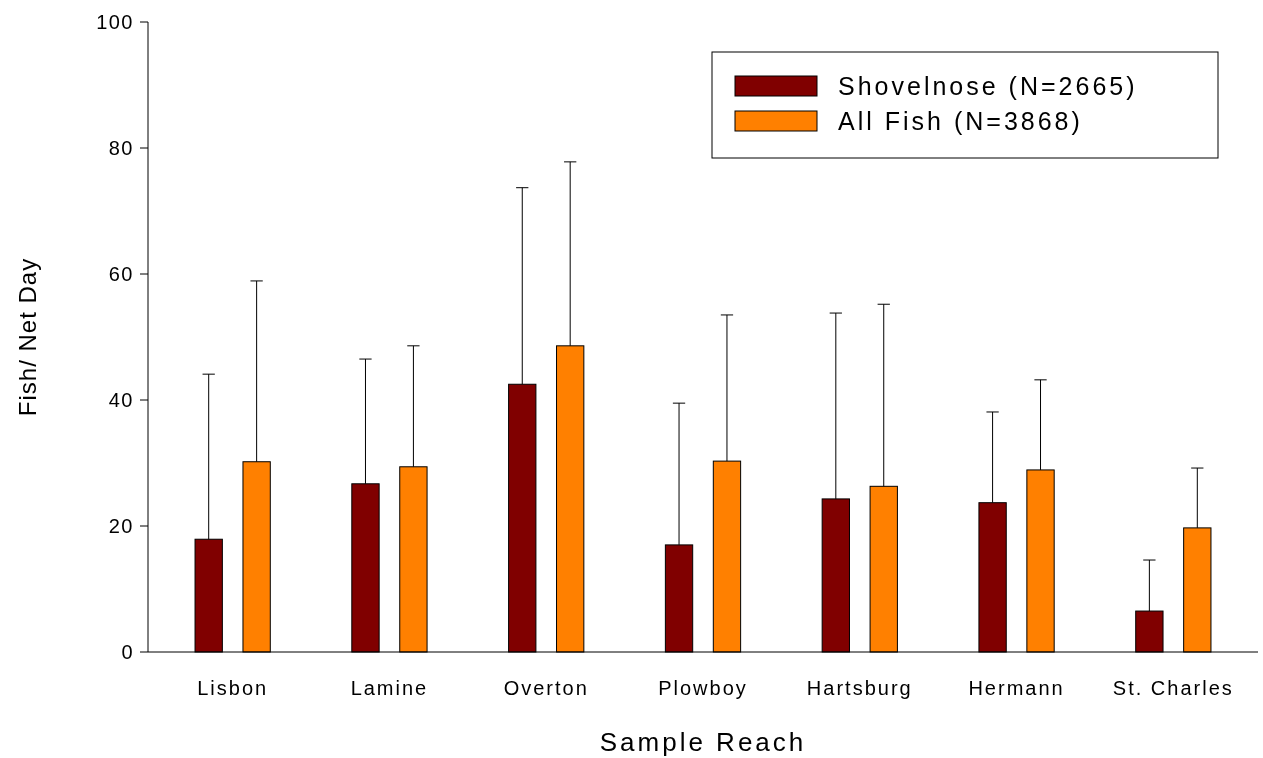  I want to click on x-axis-title: Sample Reach, so click(703, 742).